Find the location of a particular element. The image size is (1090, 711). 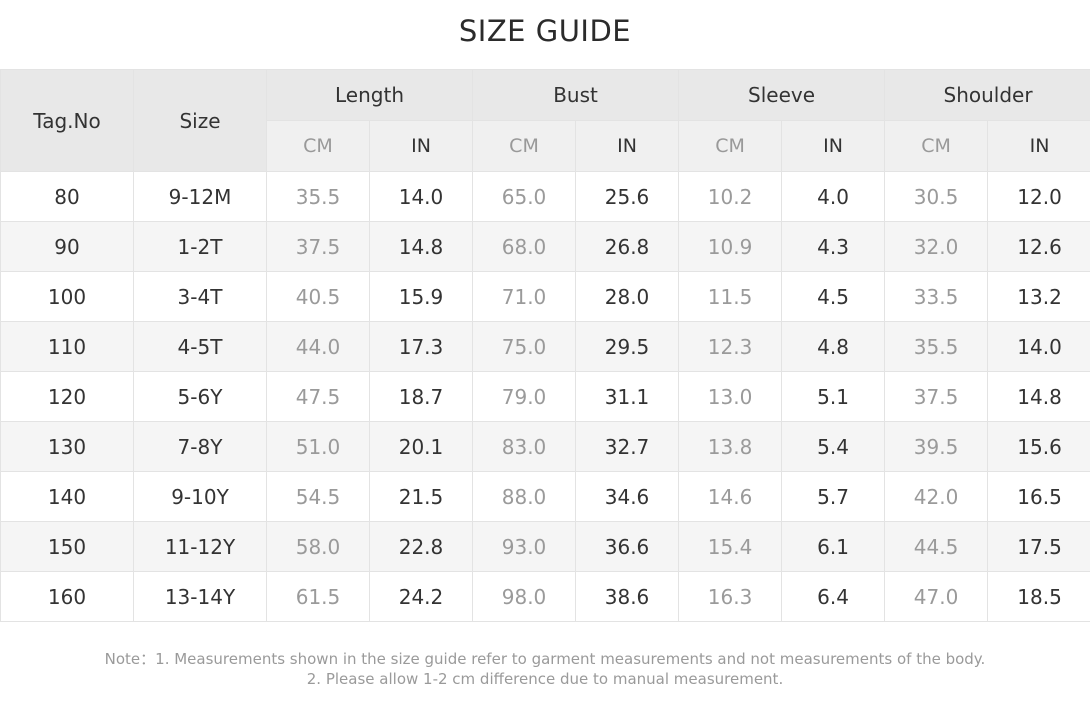

cell-shoulder-cm: 37.5 is located at coordinates (936, 396).